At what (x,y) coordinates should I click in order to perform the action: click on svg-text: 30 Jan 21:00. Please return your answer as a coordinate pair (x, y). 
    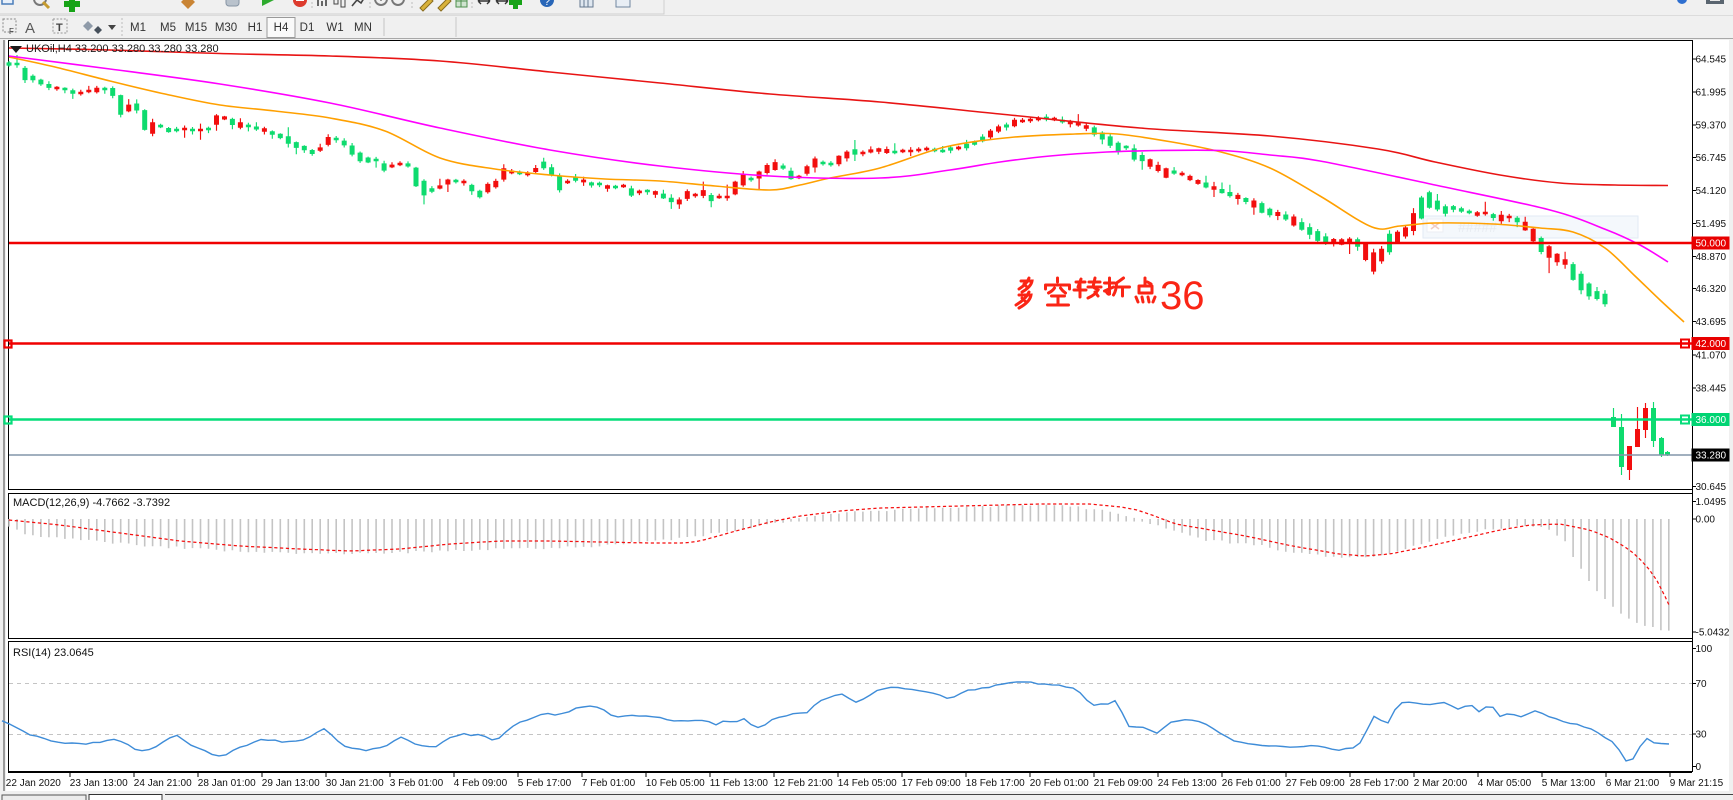
    Looking at the image, I should click on (355, 783).